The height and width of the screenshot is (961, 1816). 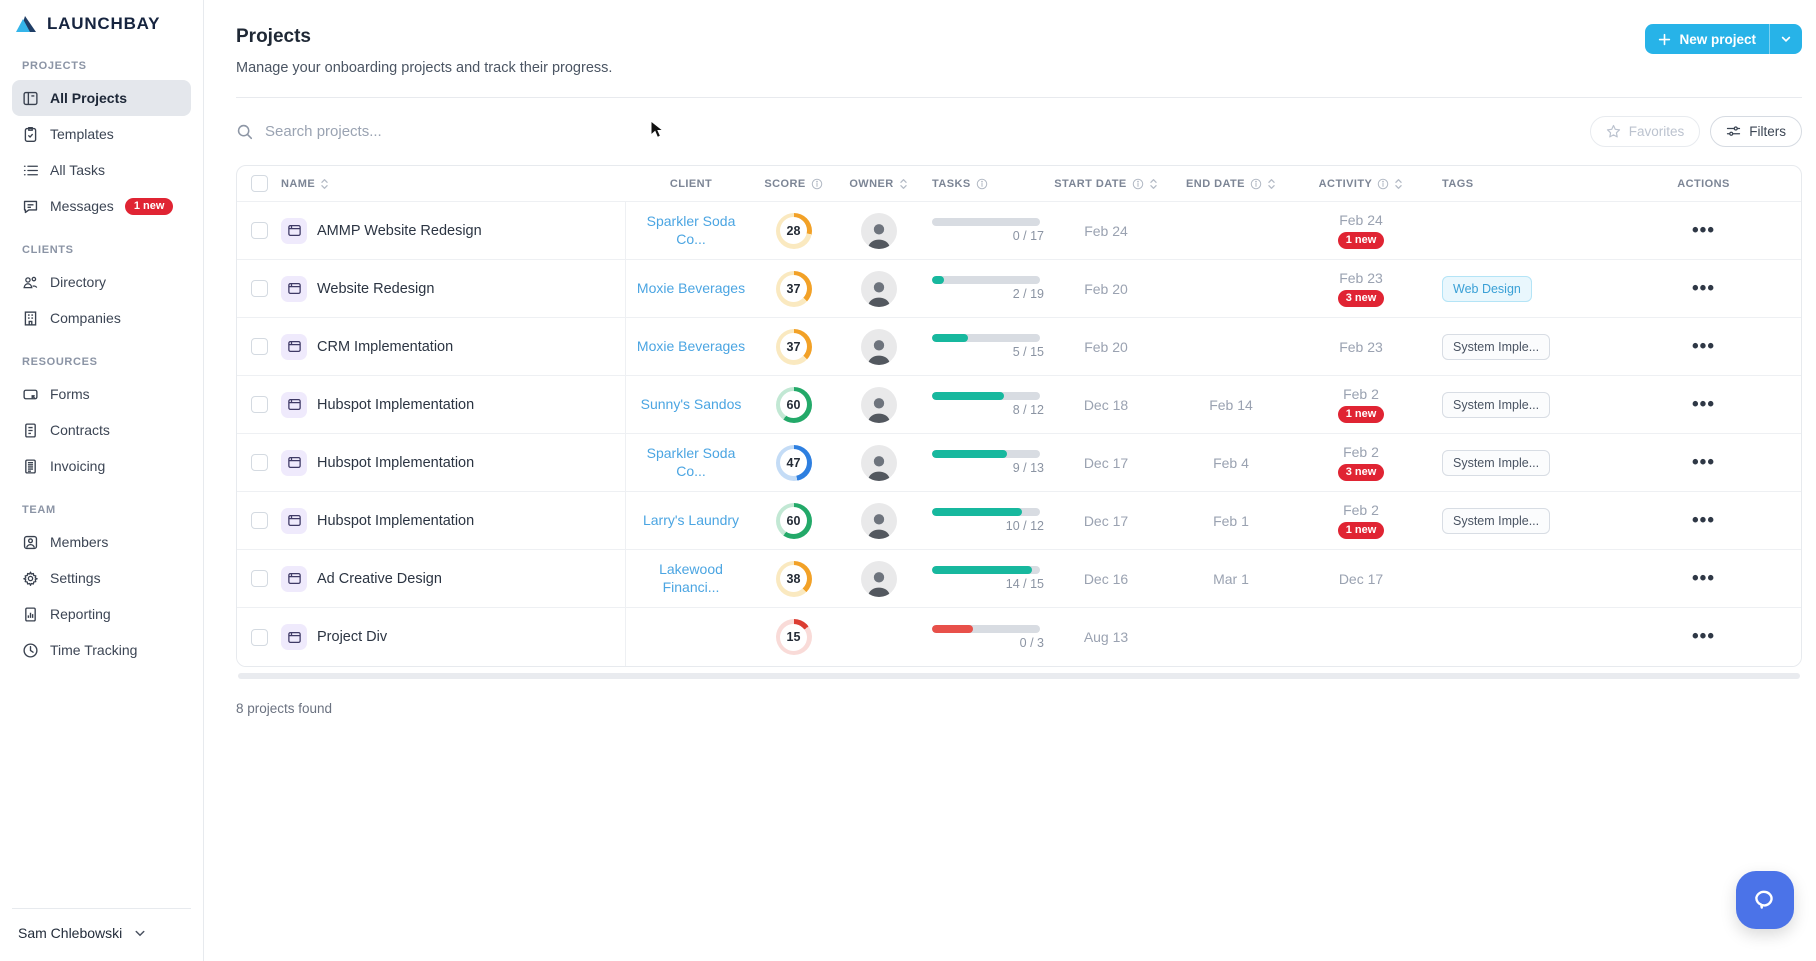 I want to click on settings-icon, so click(x=30, y=578).